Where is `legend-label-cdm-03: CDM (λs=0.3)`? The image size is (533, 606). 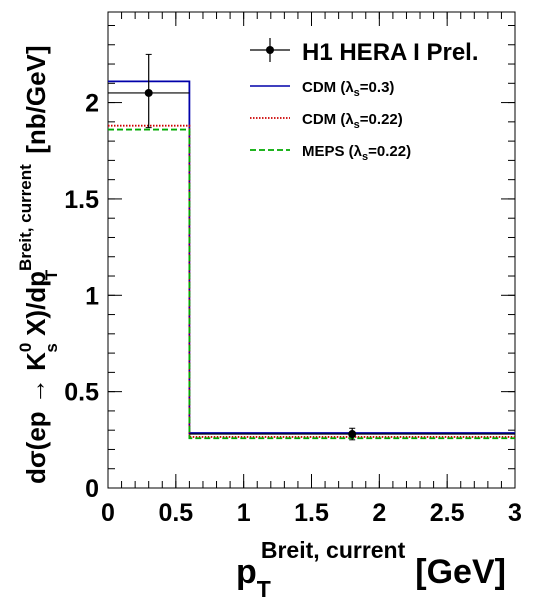 legend-label-cdm-03: CDM (λs=0.3) is located at coordinates (348, 89).